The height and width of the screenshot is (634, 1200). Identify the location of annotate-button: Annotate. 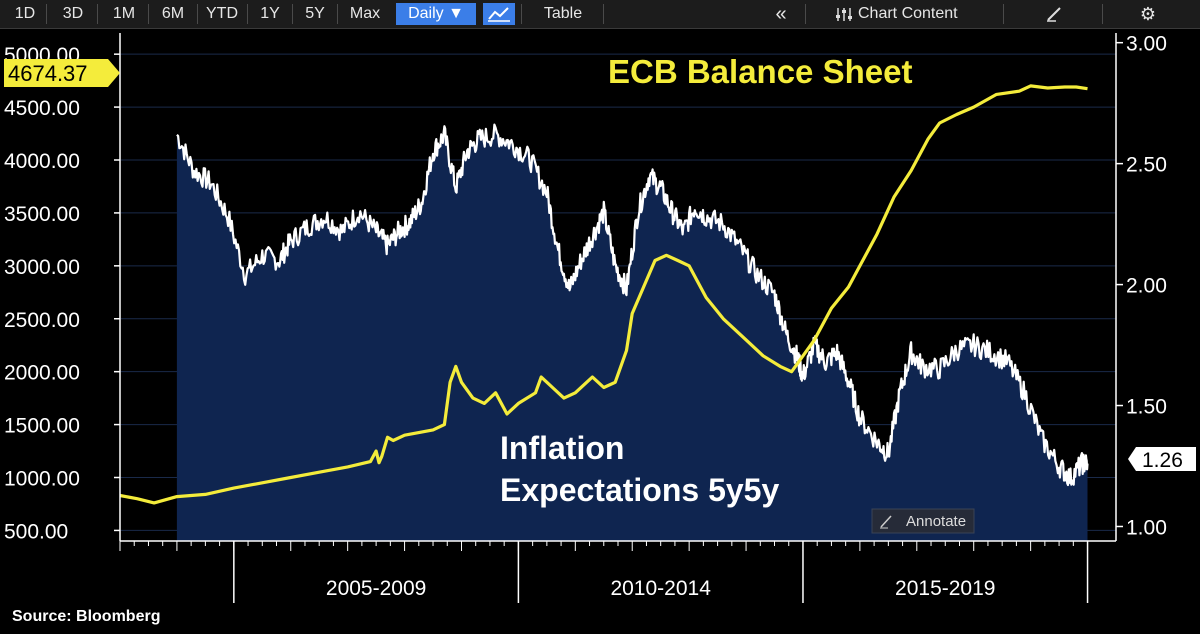
(923, 521).